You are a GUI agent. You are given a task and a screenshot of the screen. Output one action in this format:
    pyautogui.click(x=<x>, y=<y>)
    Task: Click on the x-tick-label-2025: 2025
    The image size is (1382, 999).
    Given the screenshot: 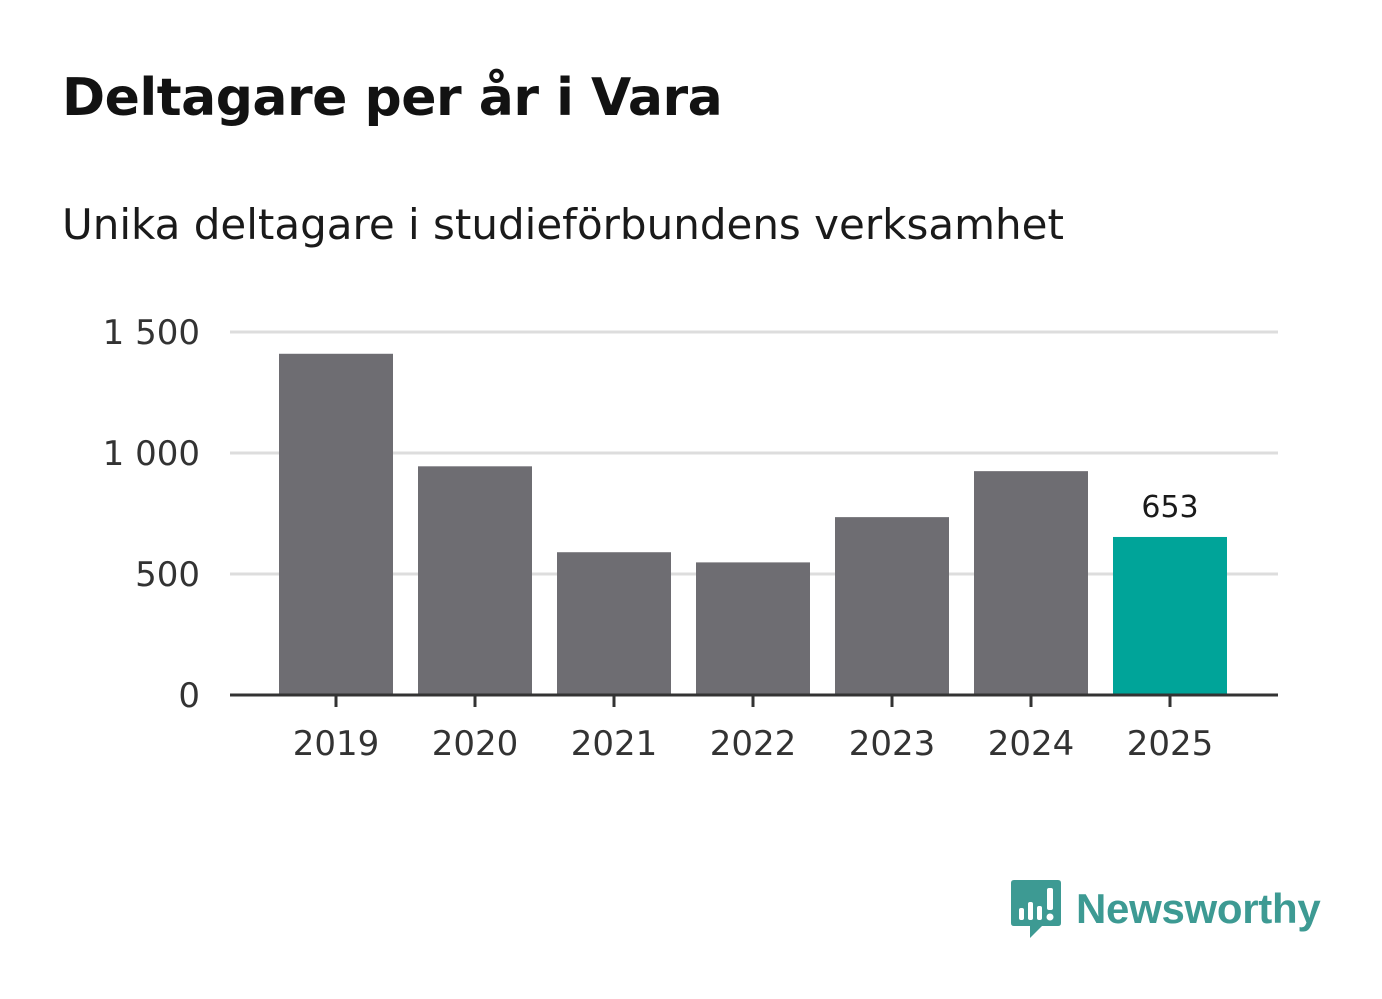 What is the action you would take?
    pyautogui.click(x=1170, y=744)
    